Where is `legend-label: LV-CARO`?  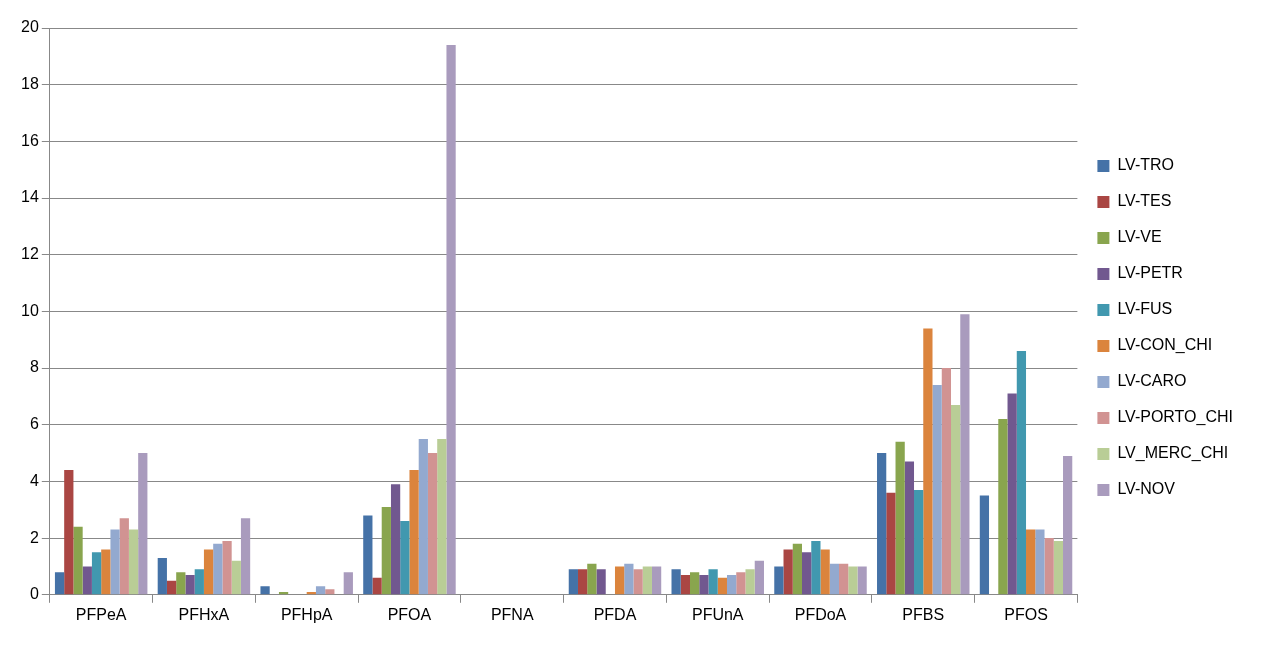
legend-label: LV-CARO is located at coordinates (1152, 381).